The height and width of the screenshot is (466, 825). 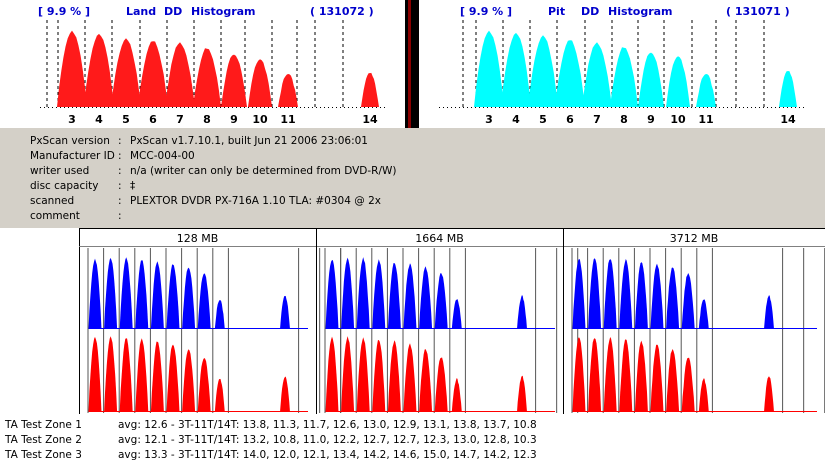 I want to click on info-row: disc capacity: ‡, so click(x=82, y=186).